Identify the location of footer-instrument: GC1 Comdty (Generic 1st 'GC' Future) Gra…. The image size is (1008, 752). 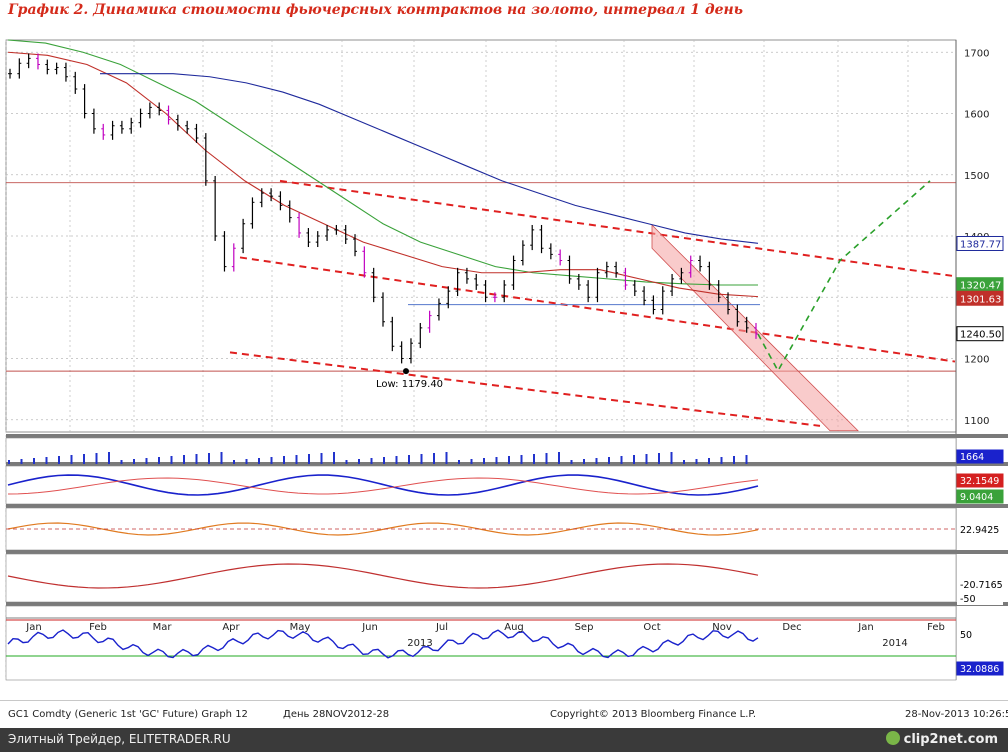
(128, 714).